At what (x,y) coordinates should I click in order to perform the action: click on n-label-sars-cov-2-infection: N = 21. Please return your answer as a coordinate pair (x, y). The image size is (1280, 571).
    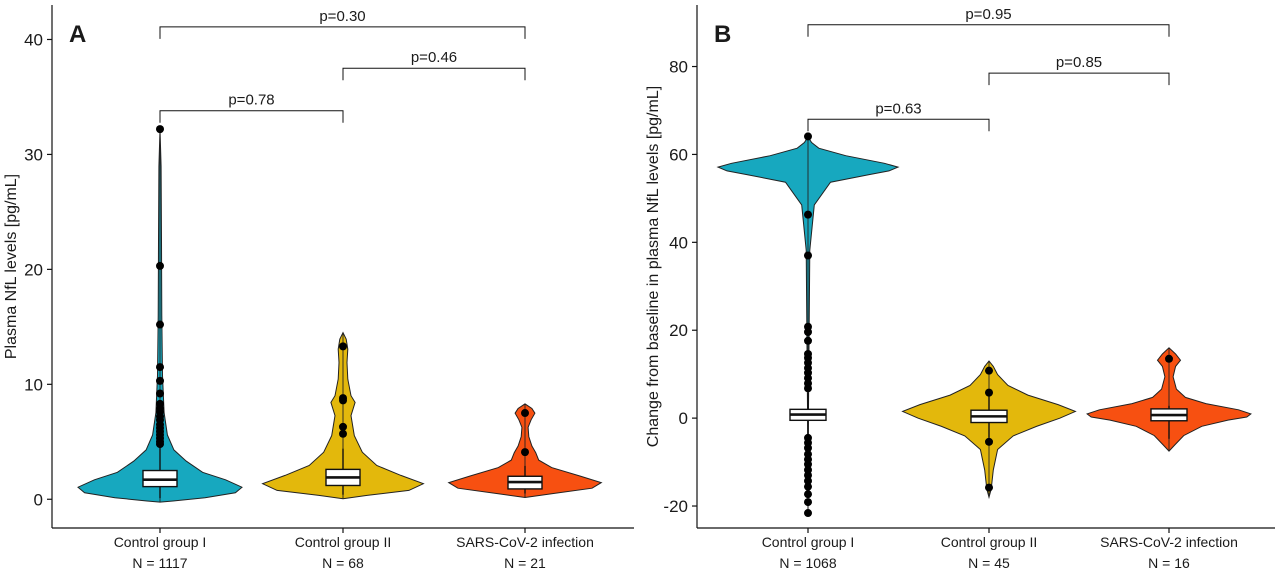
    Looking at the image, I should click on (525, 563).